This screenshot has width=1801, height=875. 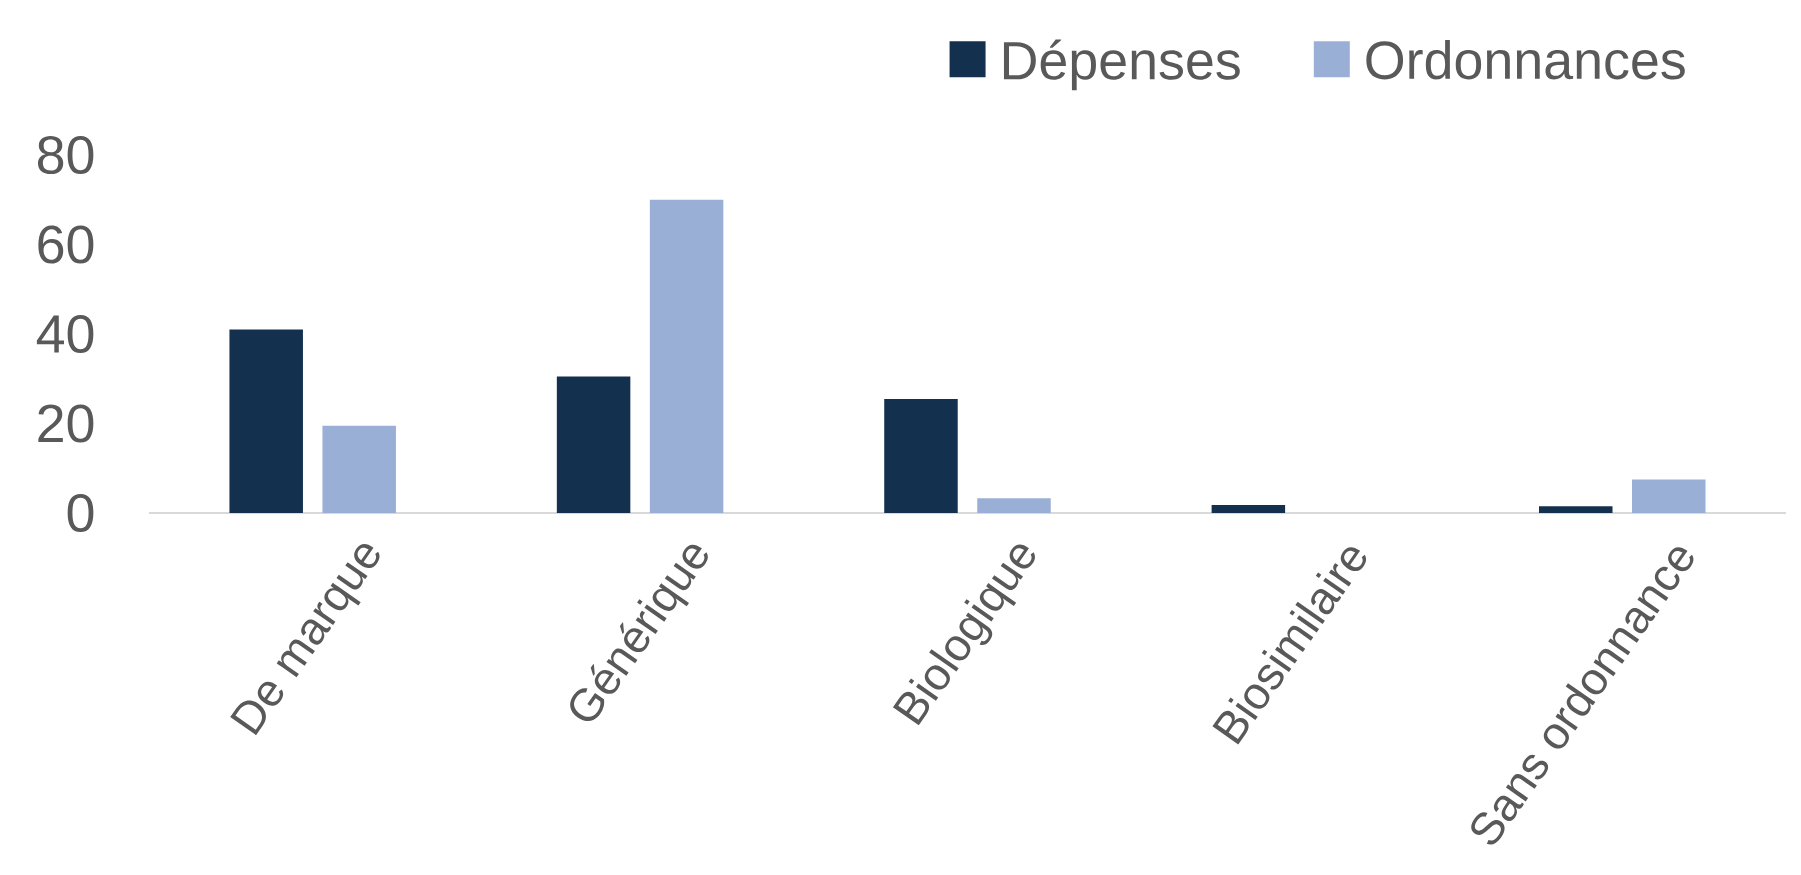 What do you see at coordinates (66, 244) in the screenshot?
I see `y-tick-label: 60` at bounding box center [66, 244].